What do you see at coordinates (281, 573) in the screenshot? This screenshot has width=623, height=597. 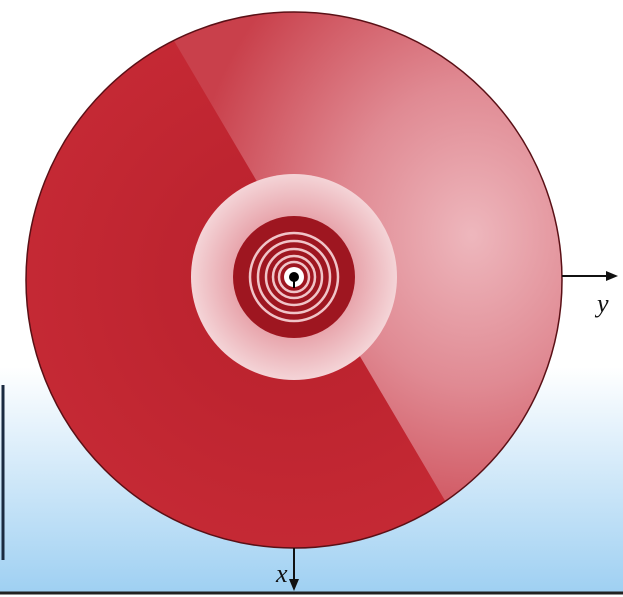 I see `x-label: x` at bounding box center [281, 573].